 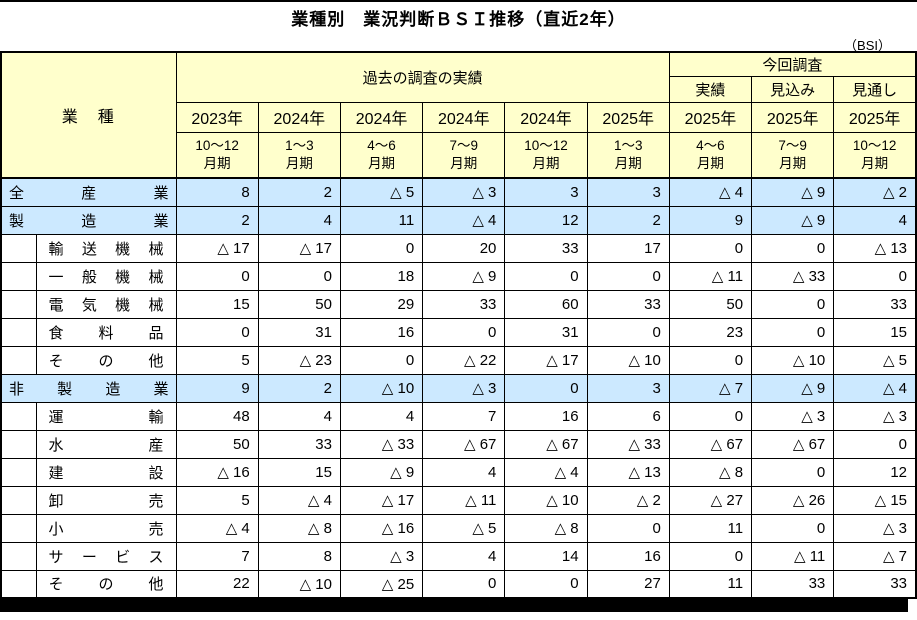 I want to click on table-row: 非製造業 9 2 △ 10 △ 3 0 3 △ 7 △ 9 △ 4, so click(x=458, y=388).